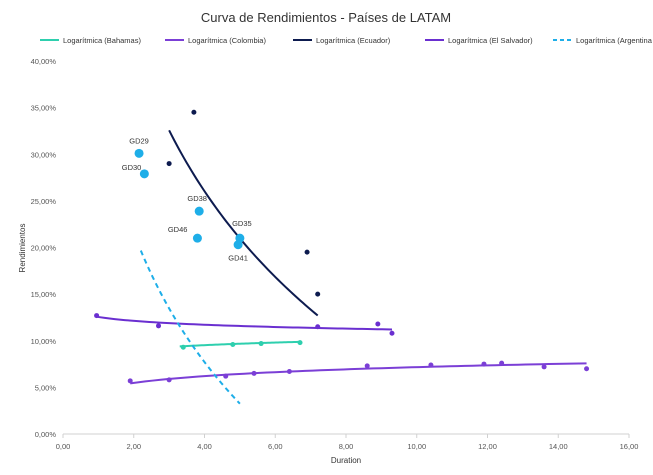  Describe the element at coordinates (346, 446) in the screenshot. I see `x-tick-label: 8,00` at that location.